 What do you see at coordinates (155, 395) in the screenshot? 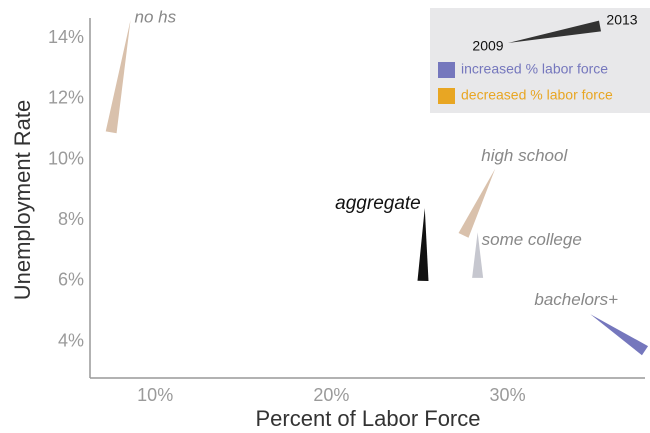
I see `x-tick-label: 10%` at bounding box center [155, 395].